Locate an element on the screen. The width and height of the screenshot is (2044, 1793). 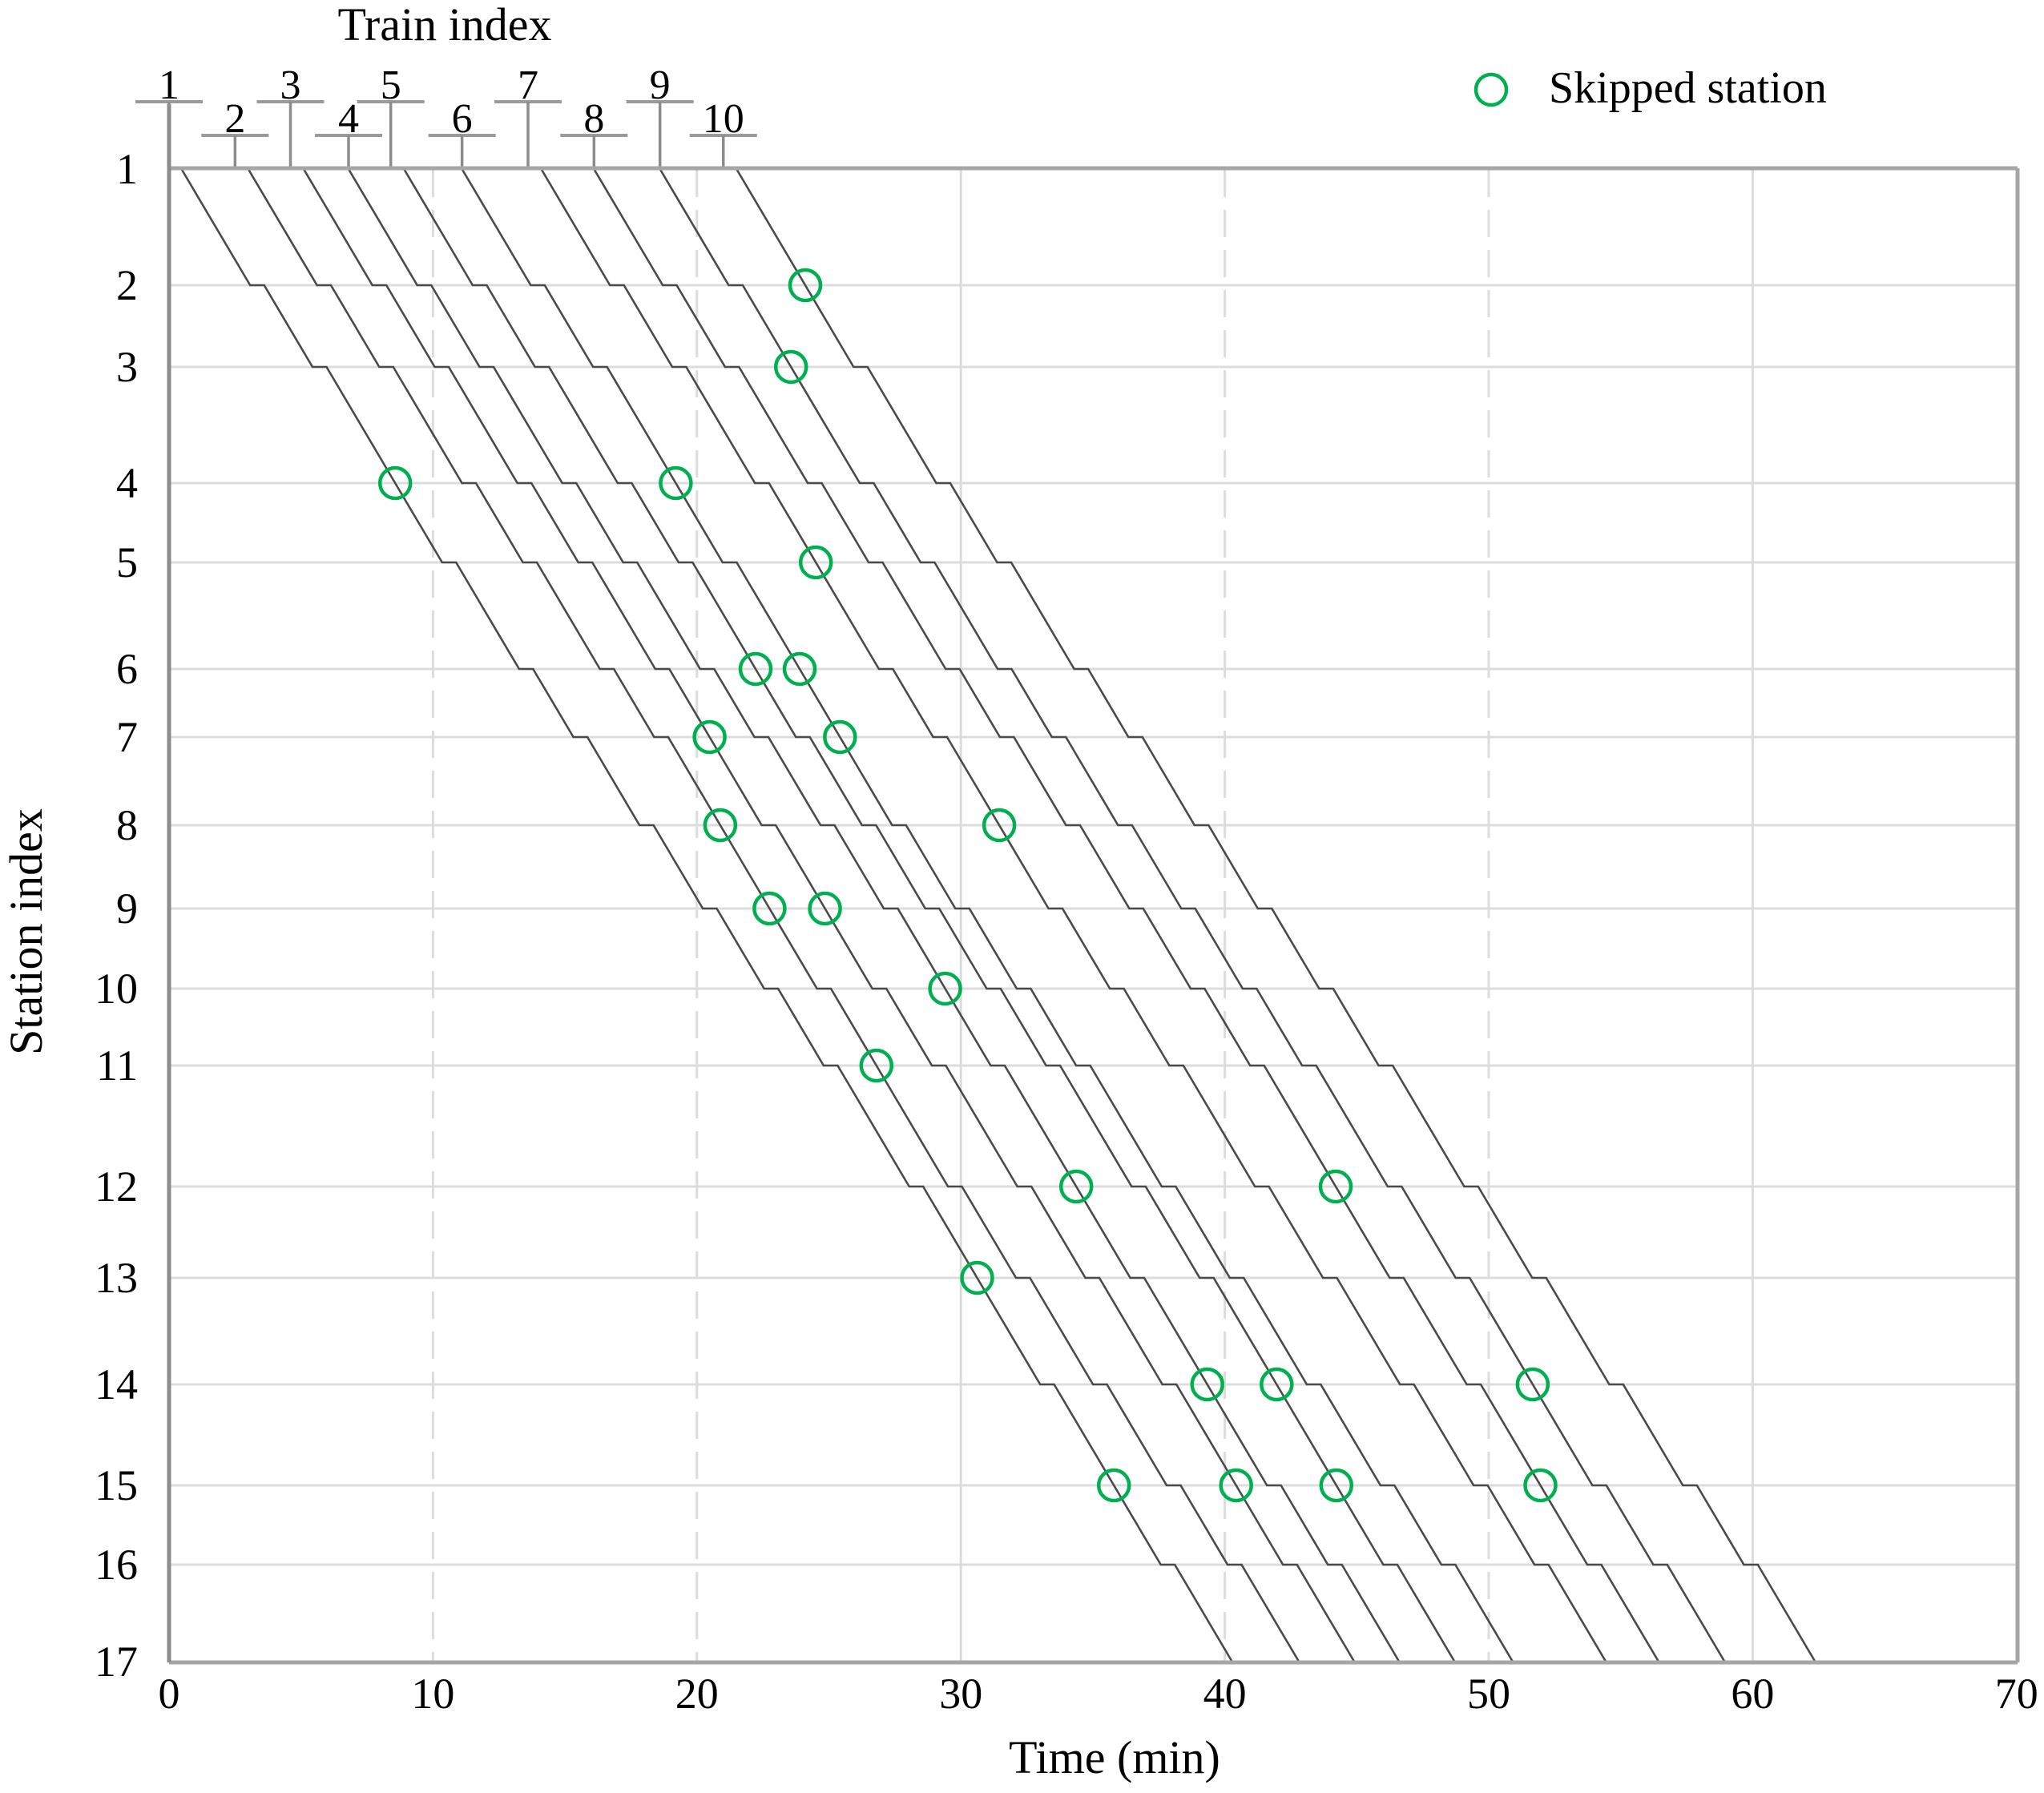
train-index-marker-10: 10 is located at coordinates (723, 132).